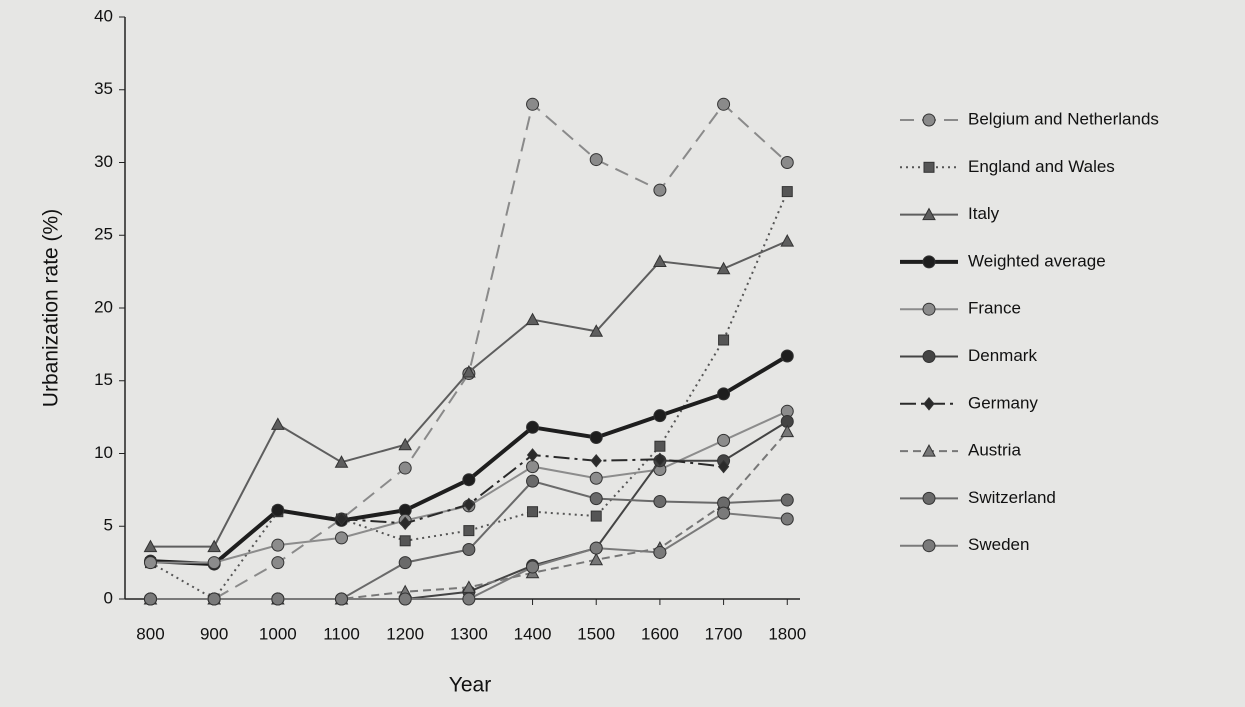 The height and width of the screenshot is (707, 1245). Describe the element at coordinates (1041, 166) in the screenshot. I see `legend-label: England and Wales` at that location.